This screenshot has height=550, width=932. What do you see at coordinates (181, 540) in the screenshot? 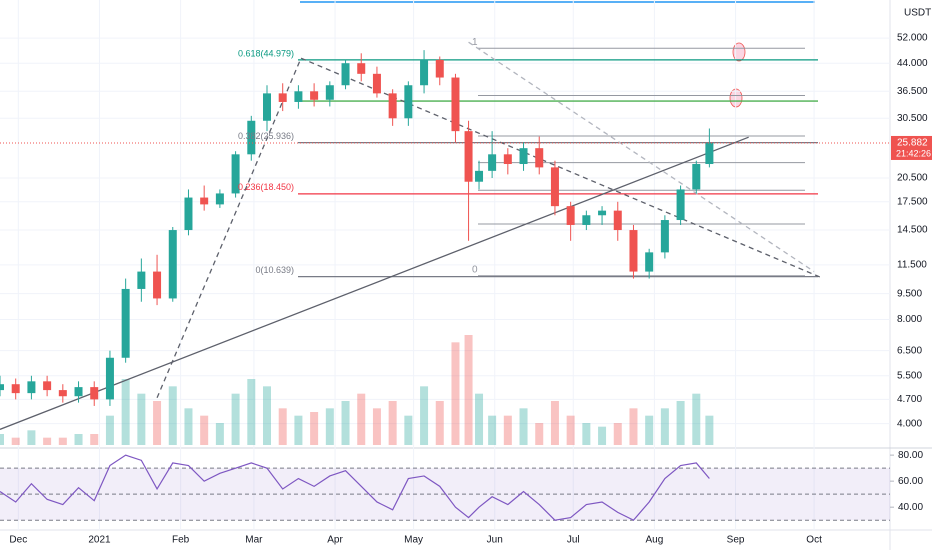
I see `x-tick-label: Feb` at bounding box center [181, 540].